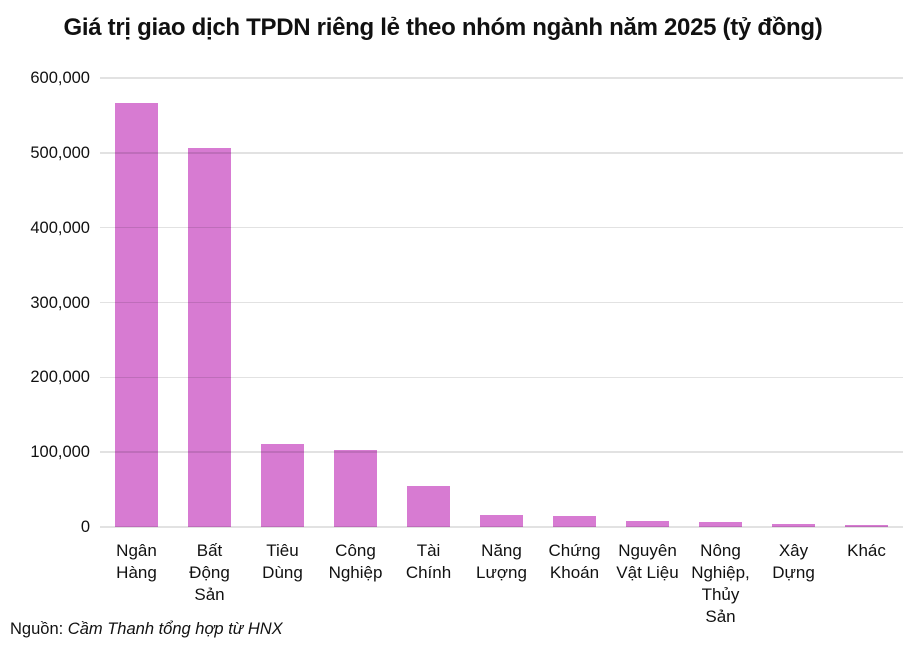  What do you see at coordinates (501, 561) in the screenshot?
I see `x-tick-label: Năng Lượng` at bounding box center [501, 561].